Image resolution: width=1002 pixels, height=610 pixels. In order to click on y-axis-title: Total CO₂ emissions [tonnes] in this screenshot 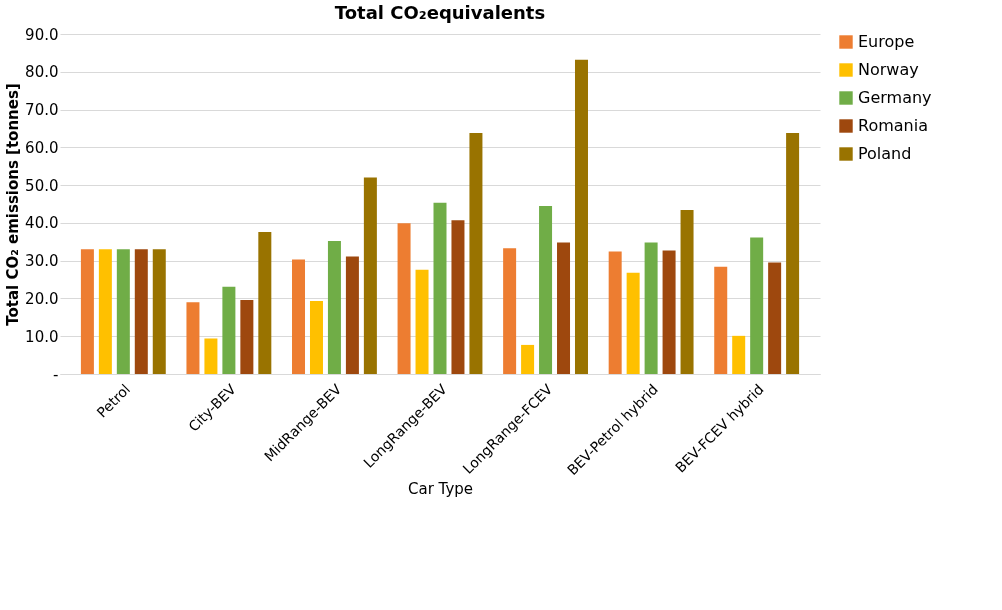, I will do `click(13, 204)`.